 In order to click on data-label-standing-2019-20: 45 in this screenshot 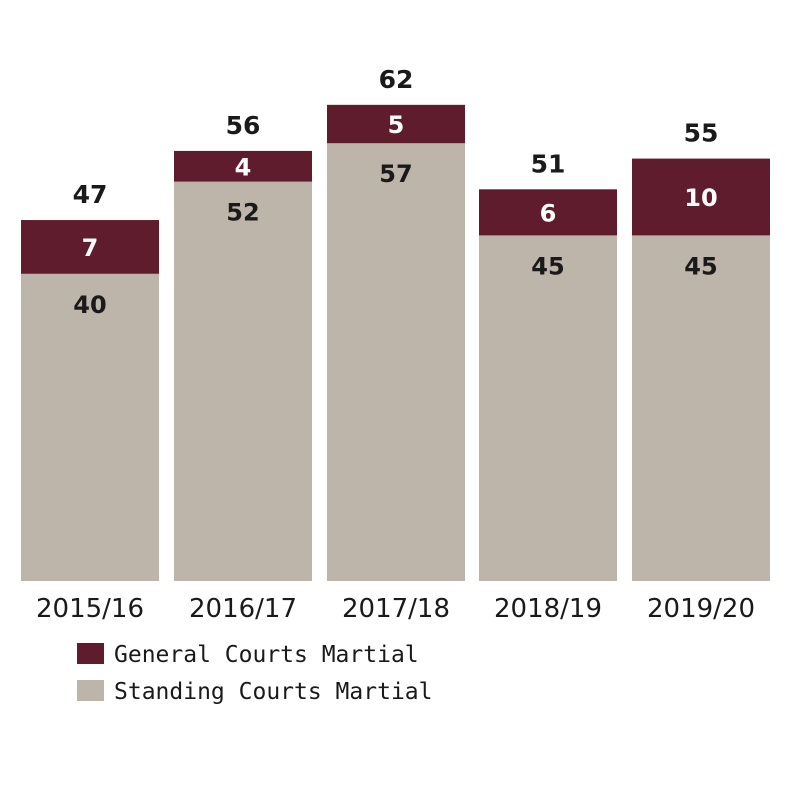, I will do `click(700, 266)`.